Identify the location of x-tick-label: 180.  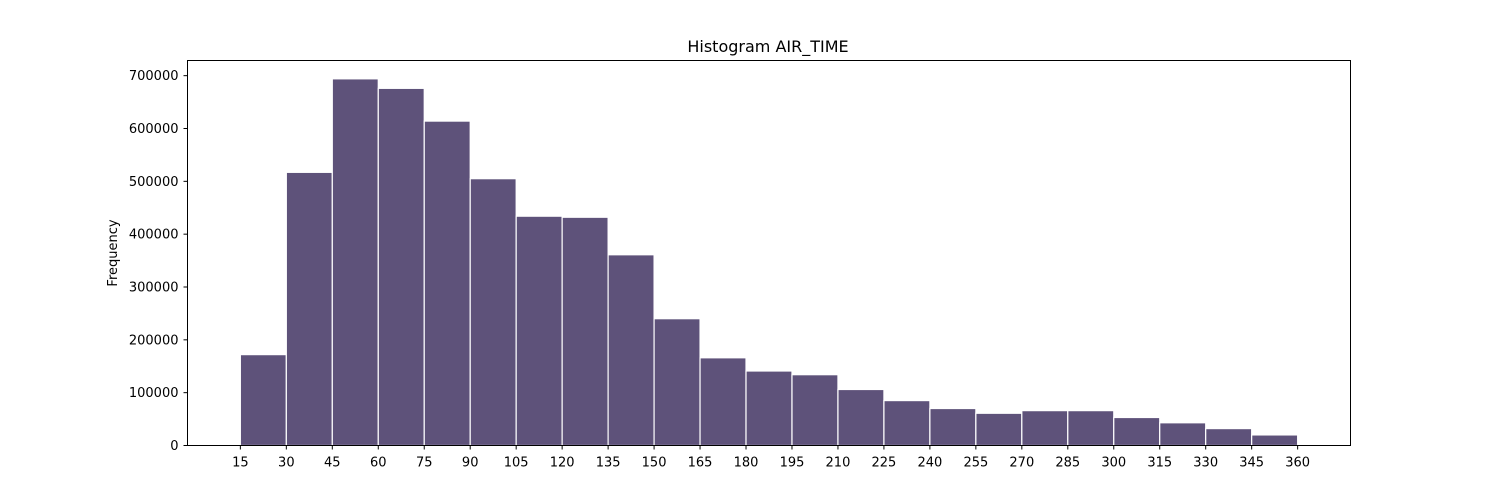
(746, 463).